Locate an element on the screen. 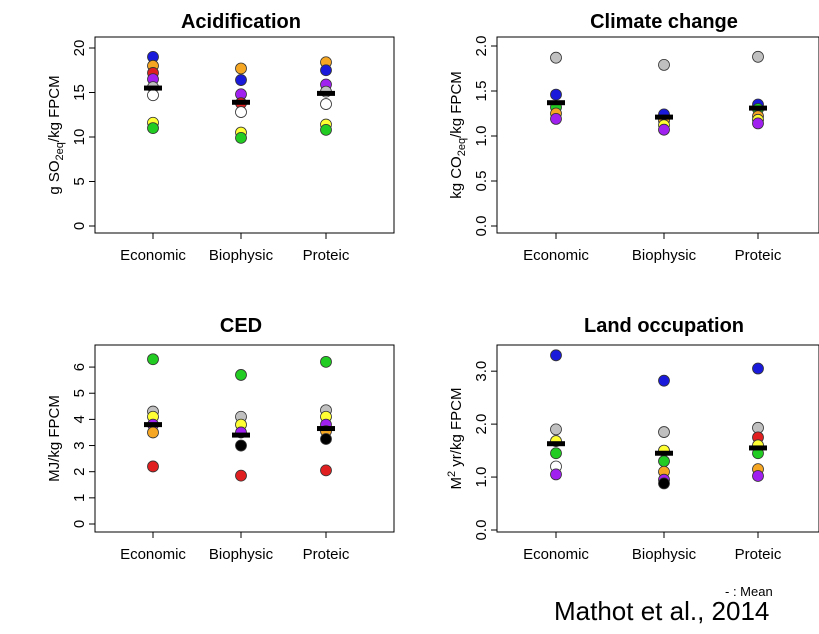 The image size is (819, 634). y-tick-label: 10 is located at coordinates (79, 137).